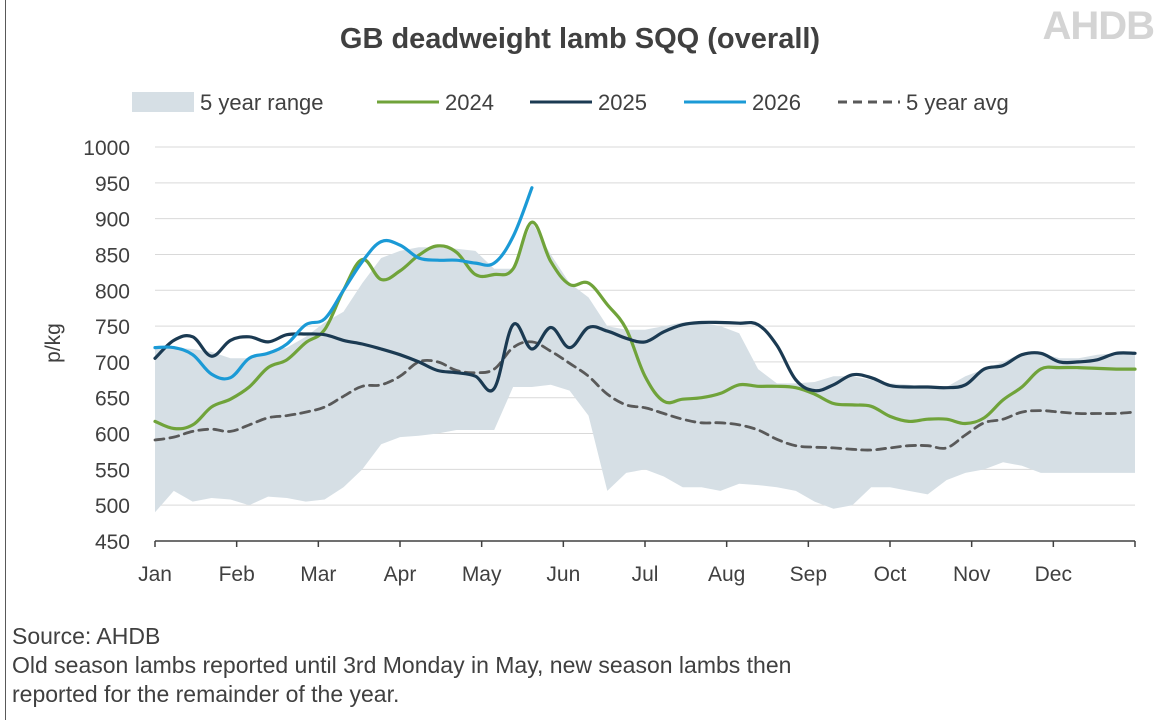 This screenshot has width=1168, height=720. I want to click on source-note: Source: AHDB, so click(86, 636).